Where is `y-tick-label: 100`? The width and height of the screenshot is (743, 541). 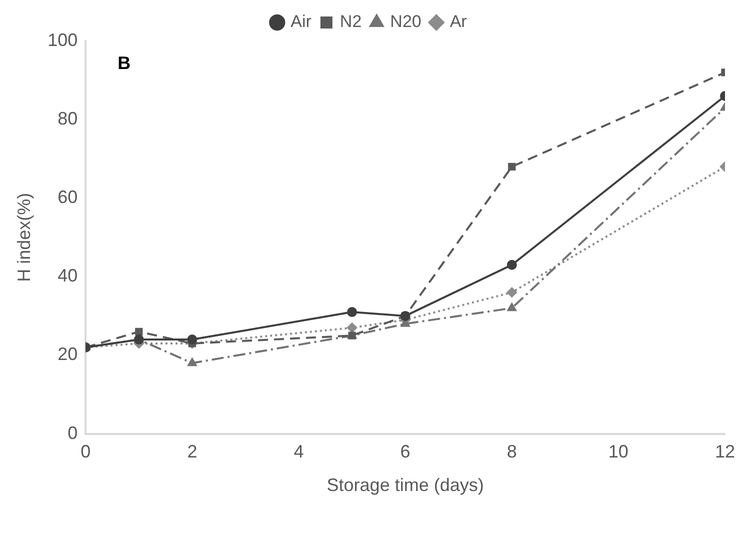
y-tick-label: 100 is located at coordinates (63, 40).